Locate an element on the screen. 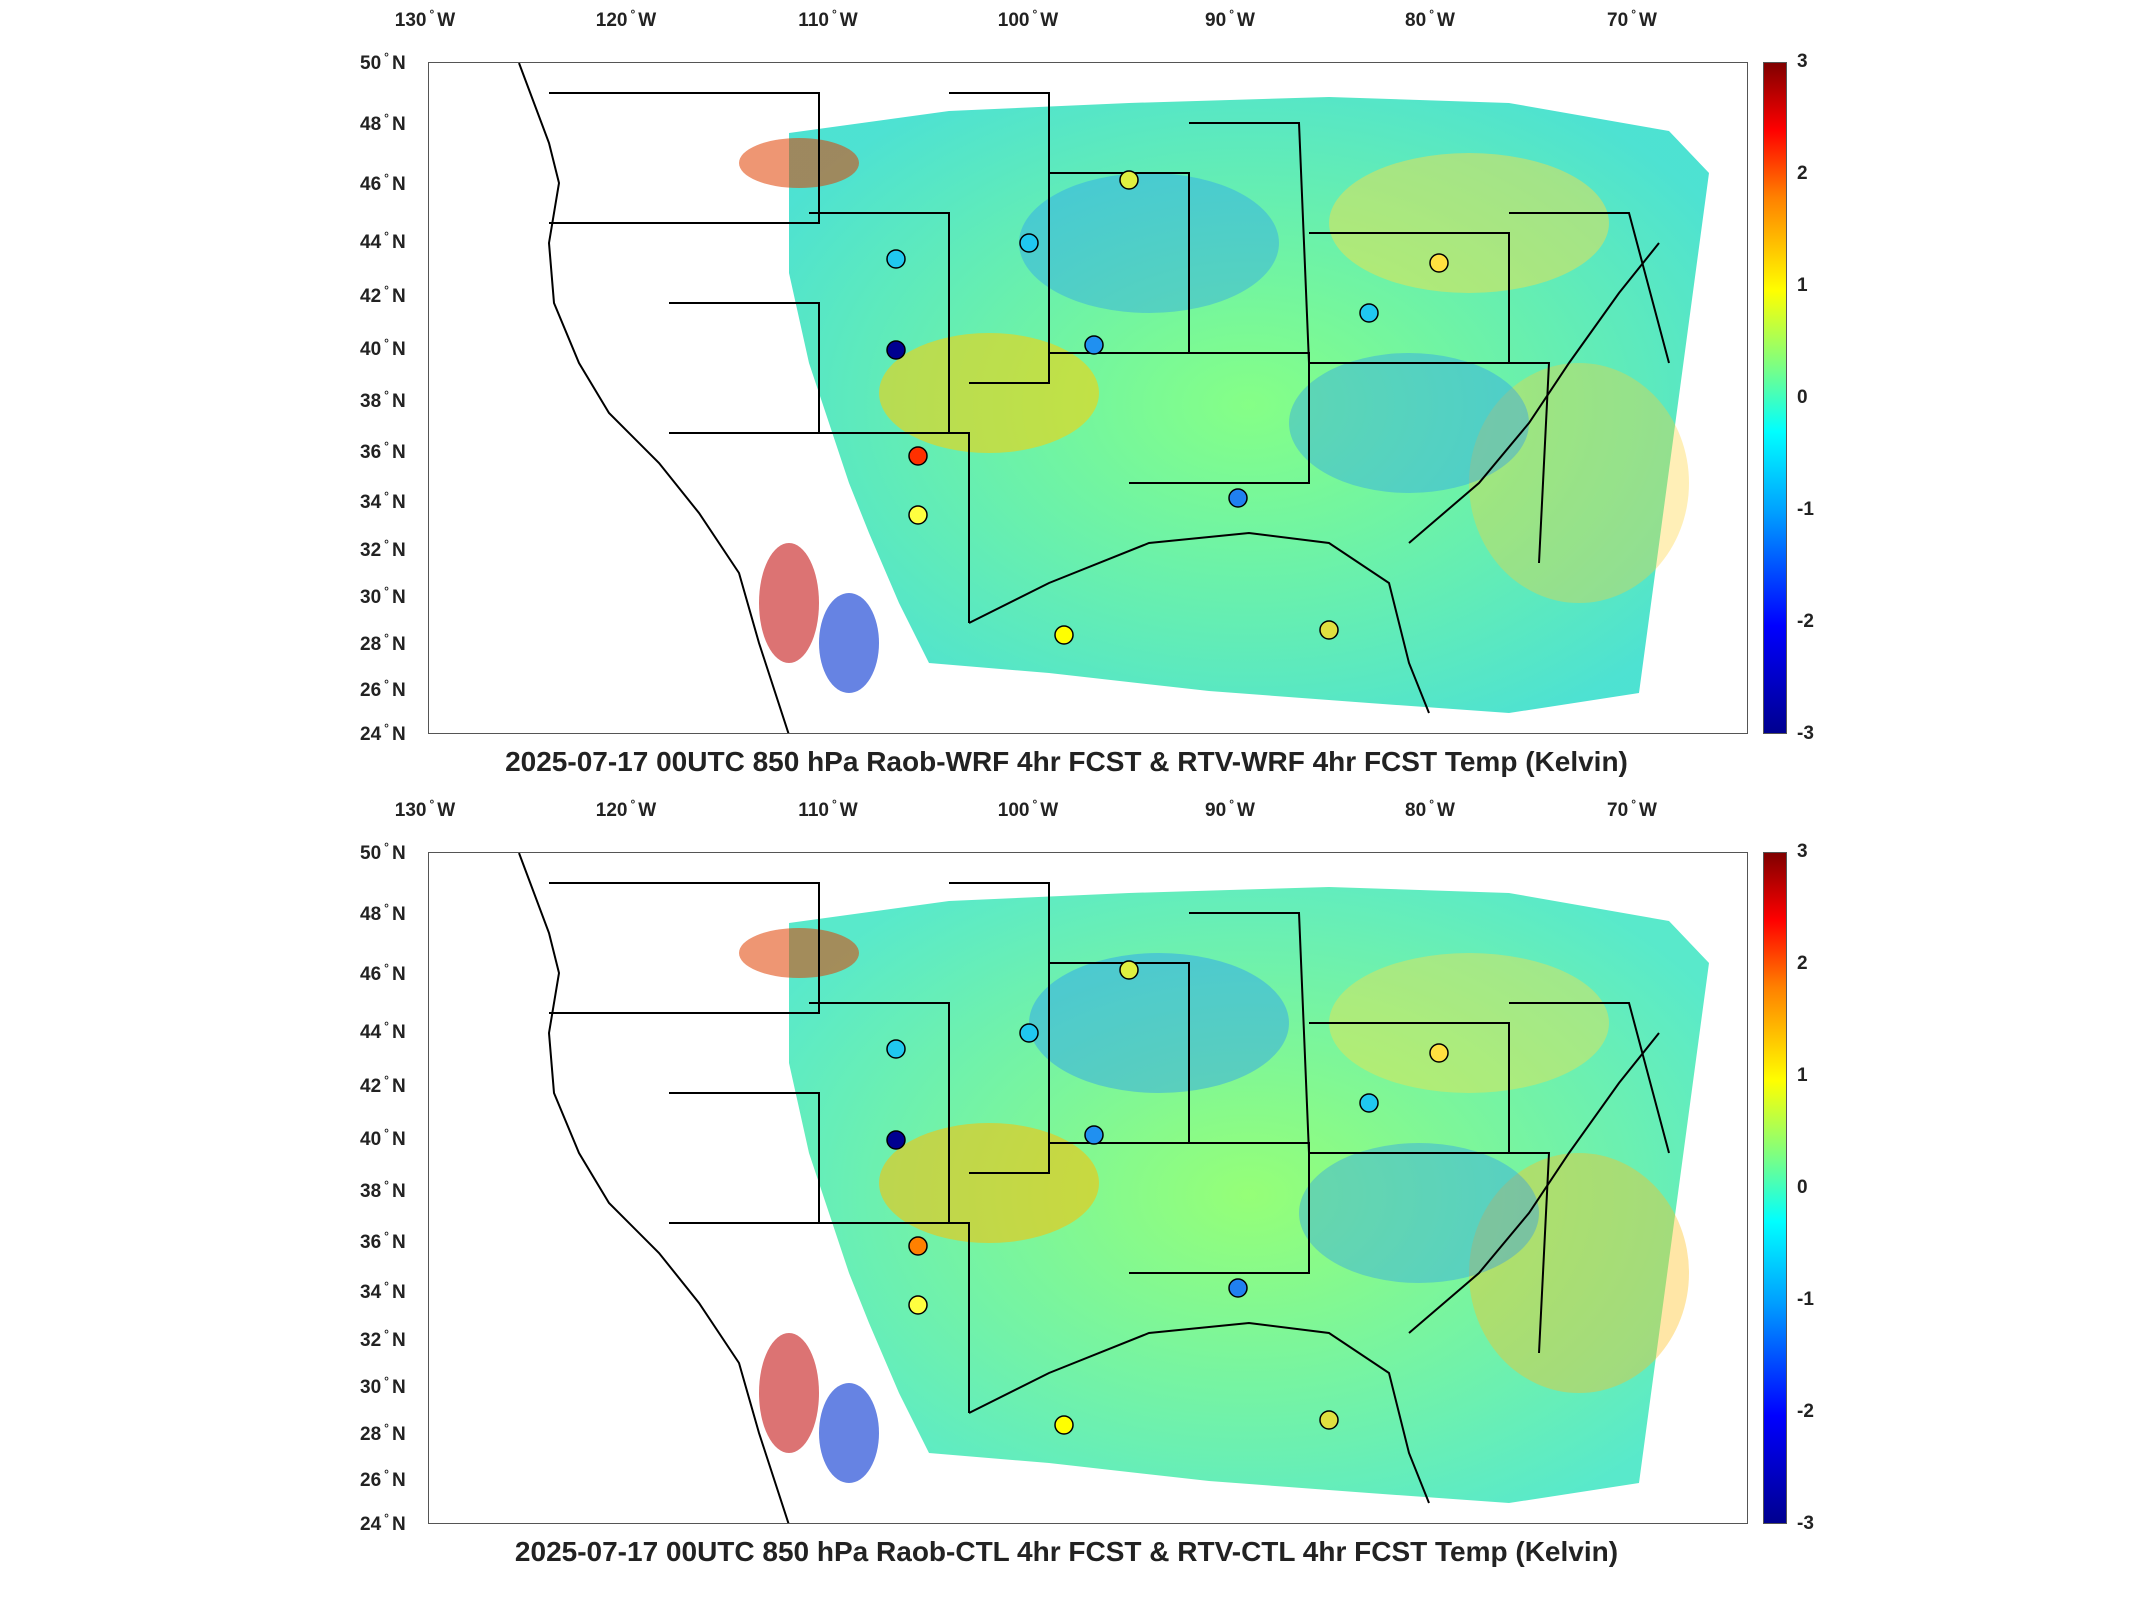  lat-label: 36 ° N is located at coordinates (383, 1241).